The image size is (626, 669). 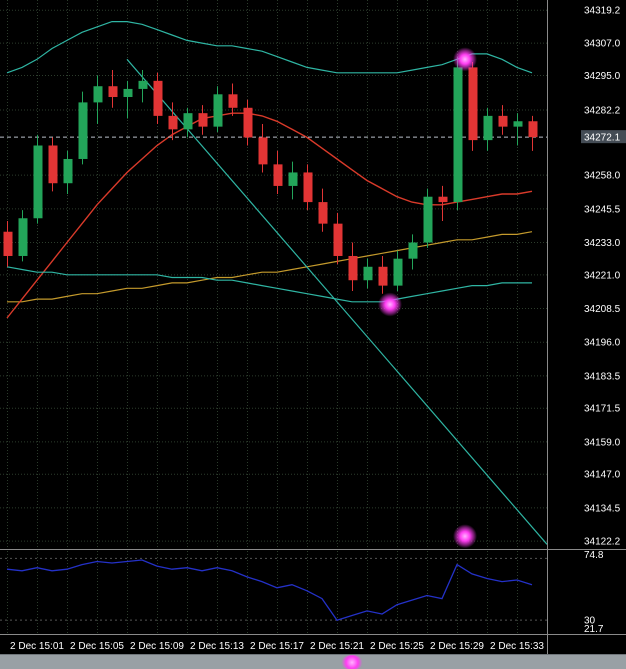 I want to click on price-axis-label: 34282.2, so click(x=602, y=110).